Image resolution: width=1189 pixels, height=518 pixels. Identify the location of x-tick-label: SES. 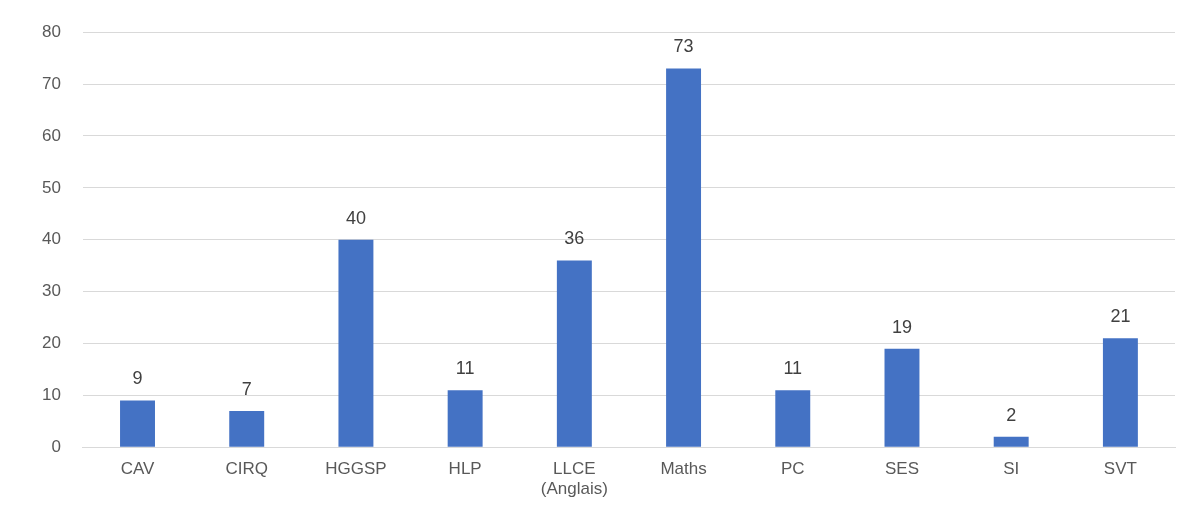
(901, 469).